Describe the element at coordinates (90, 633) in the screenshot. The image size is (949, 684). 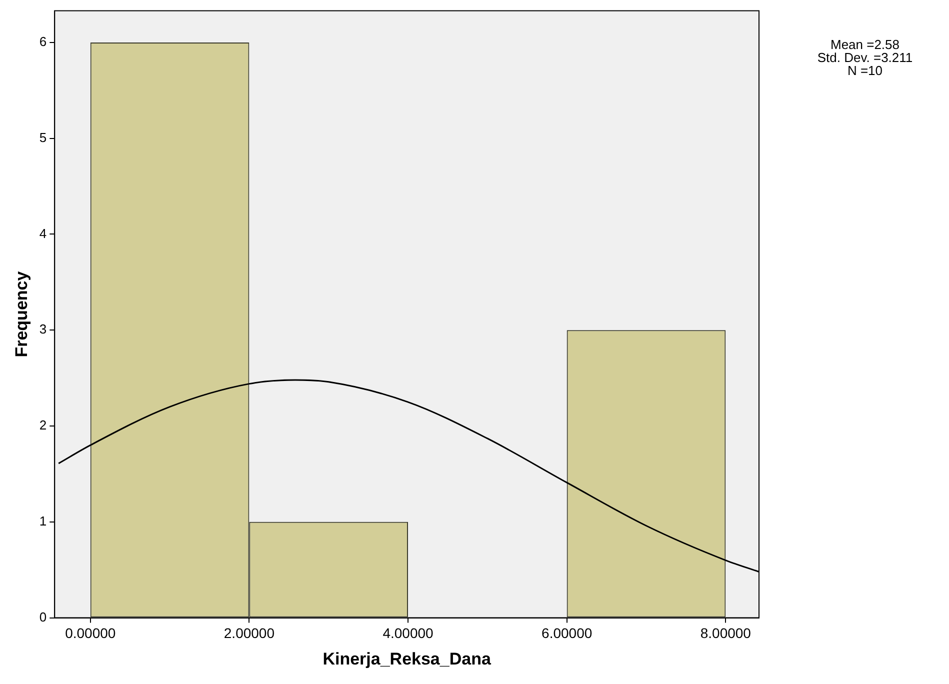
I see `x-tick-label: 0.00000` at that location.